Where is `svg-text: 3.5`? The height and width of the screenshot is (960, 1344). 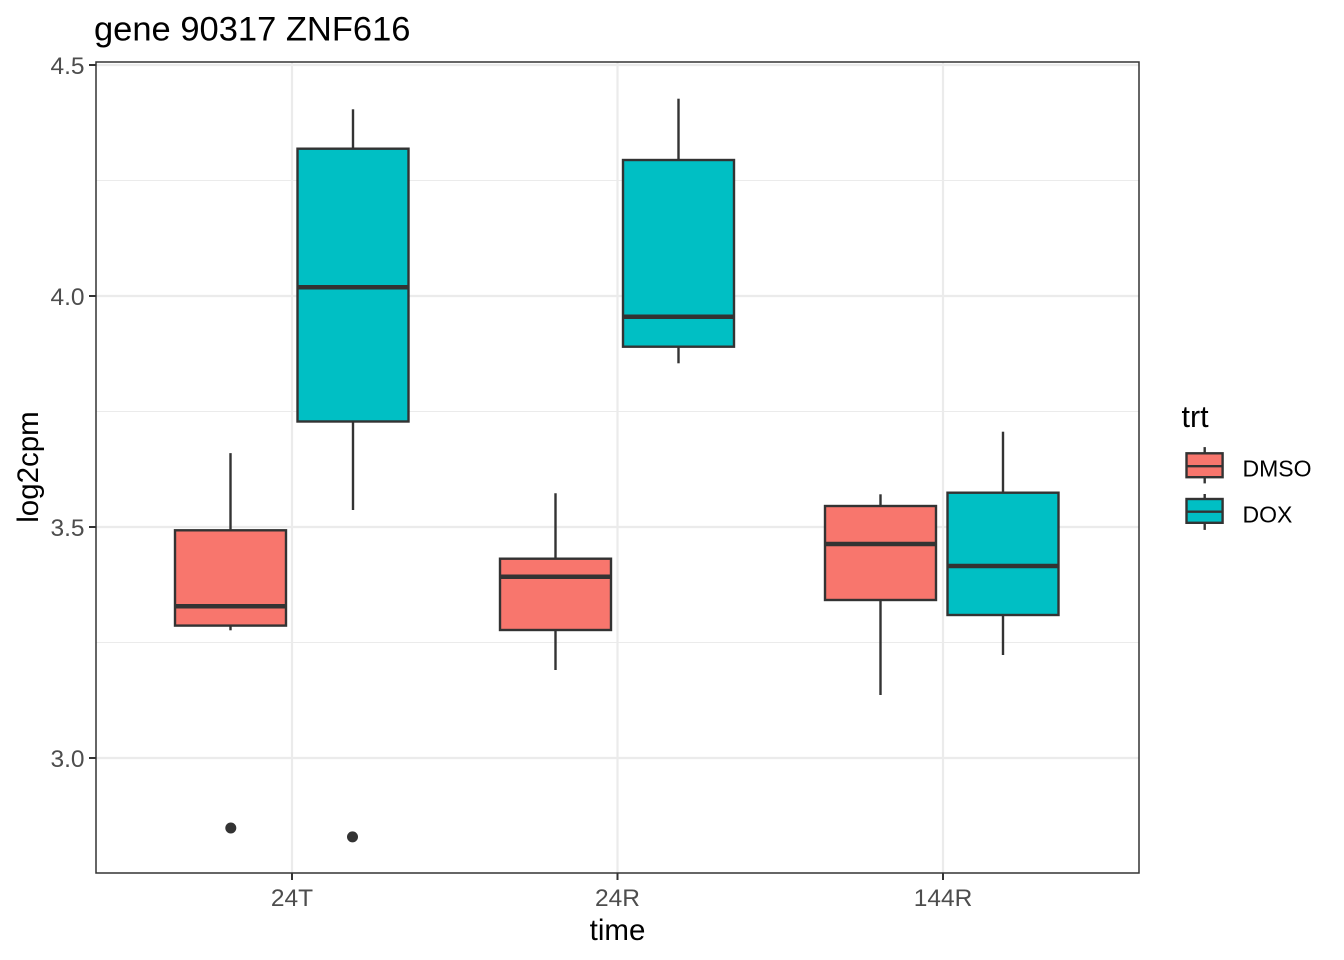
svg-text: 3.5 is located at coordinates (67, 528).